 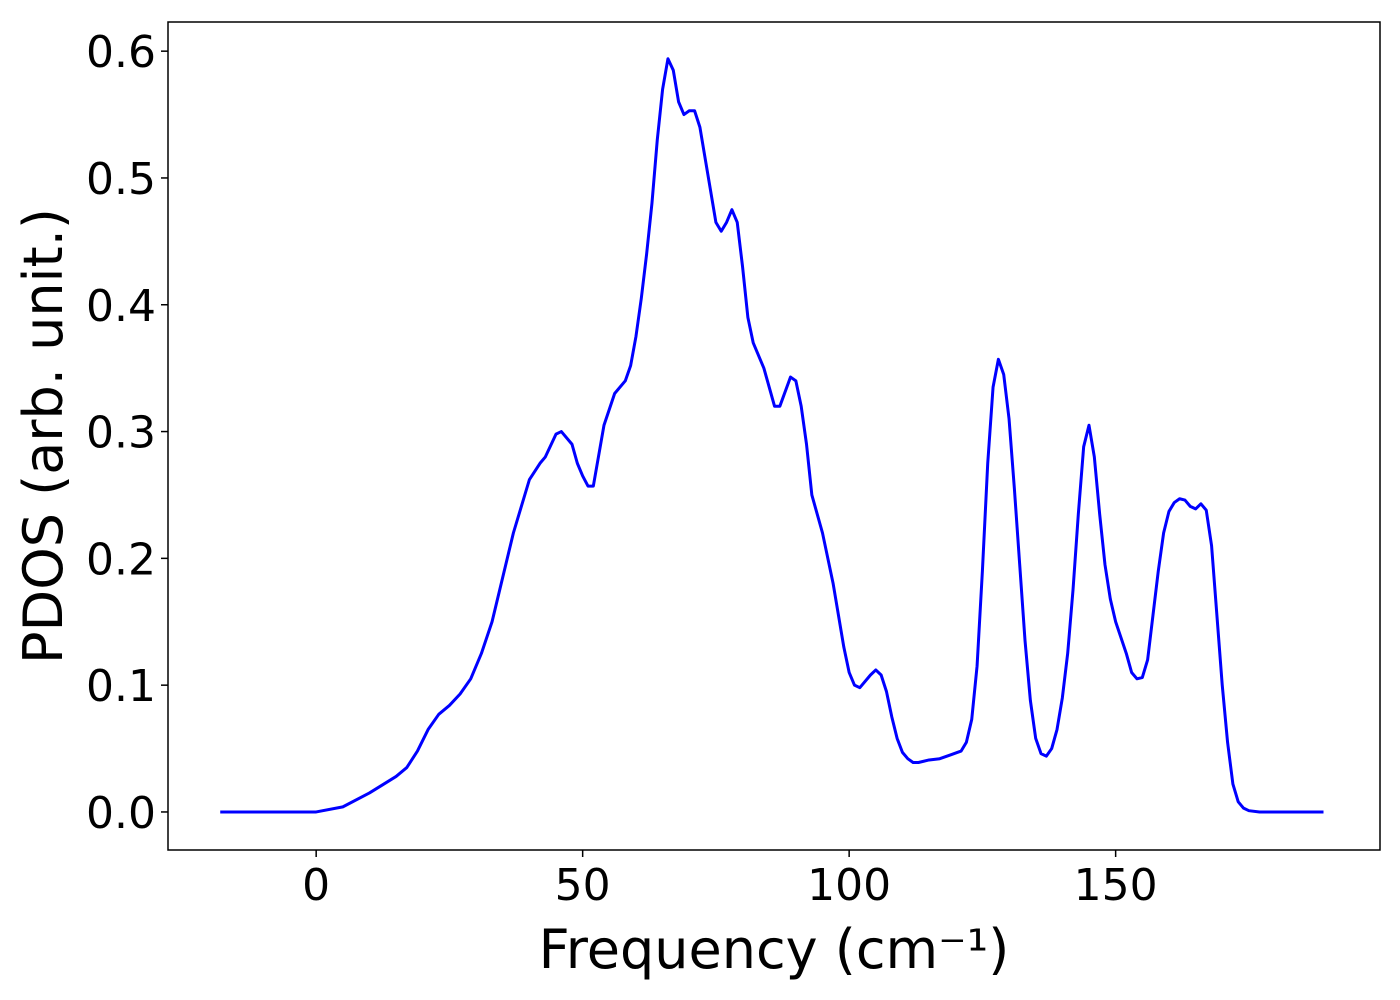 What do you see at coordinates (316, 885) in the screenshot?
I see `x-tick-label: 0` at bounding box center [316, 885].